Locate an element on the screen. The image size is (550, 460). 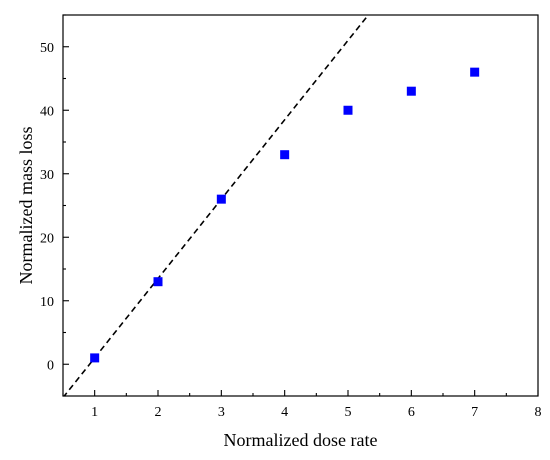
x-tick-label: 3 is located at coordinates (221, 412).